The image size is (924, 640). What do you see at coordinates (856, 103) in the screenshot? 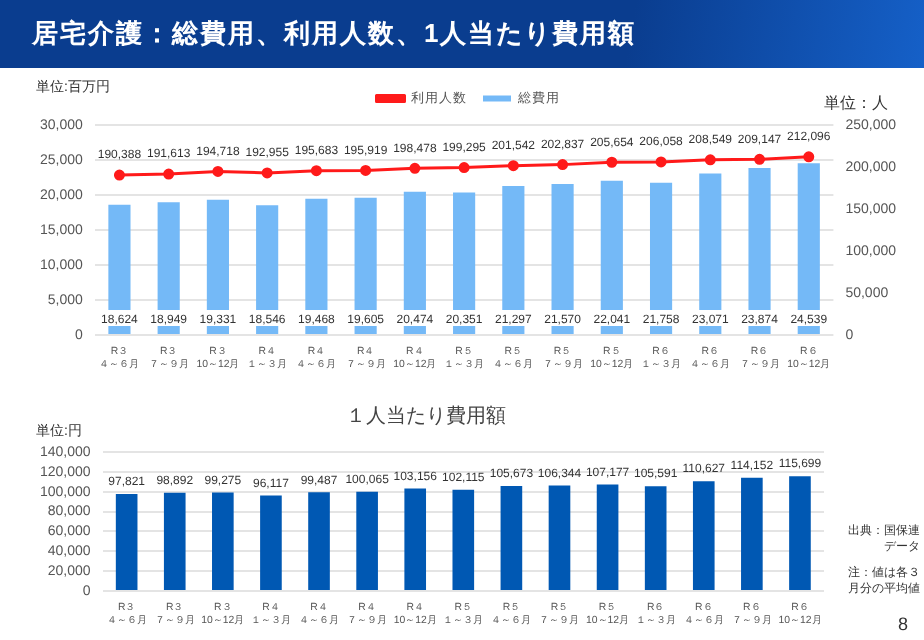
I see `y2-axis-title: 単位：人` at bounding box center [856, 103].